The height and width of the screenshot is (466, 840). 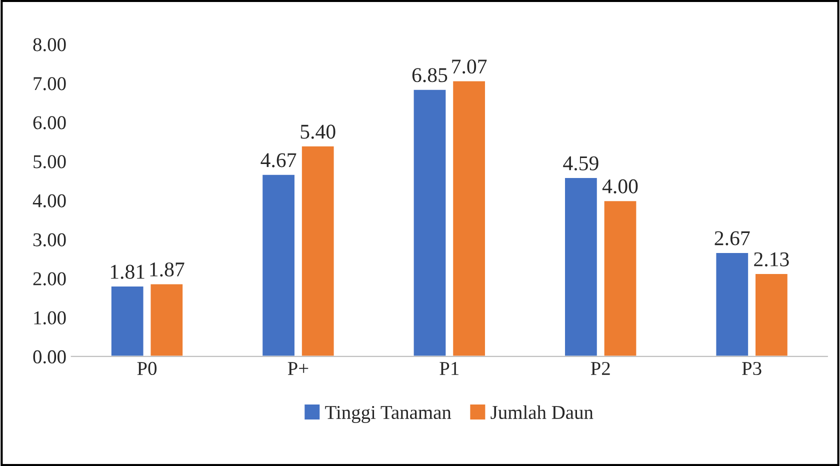 What do you see at coordinates (449, 368) in the screenshot?
I see `x-tick-label: P1` at bounding box center [449, 368].